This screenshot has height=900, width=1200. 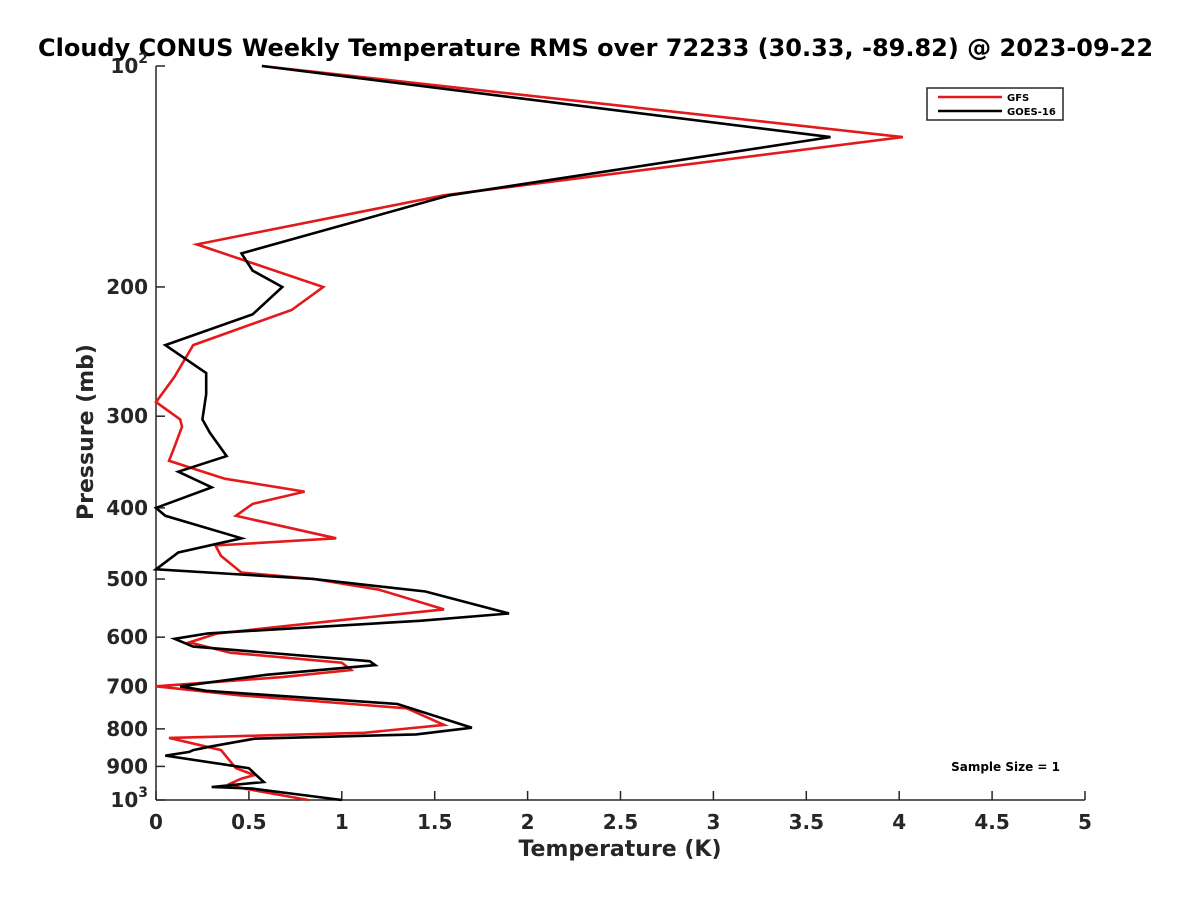 I want to click on legend: GFS GOES-16, so click(x=995, y=104).